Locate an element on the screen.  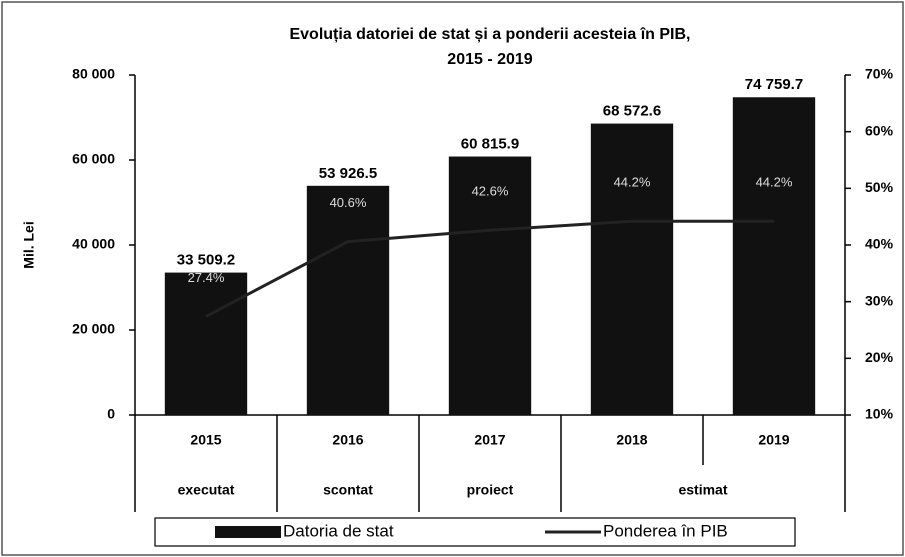
y2-tick-label: 60% is located at coordinates (879, 130).